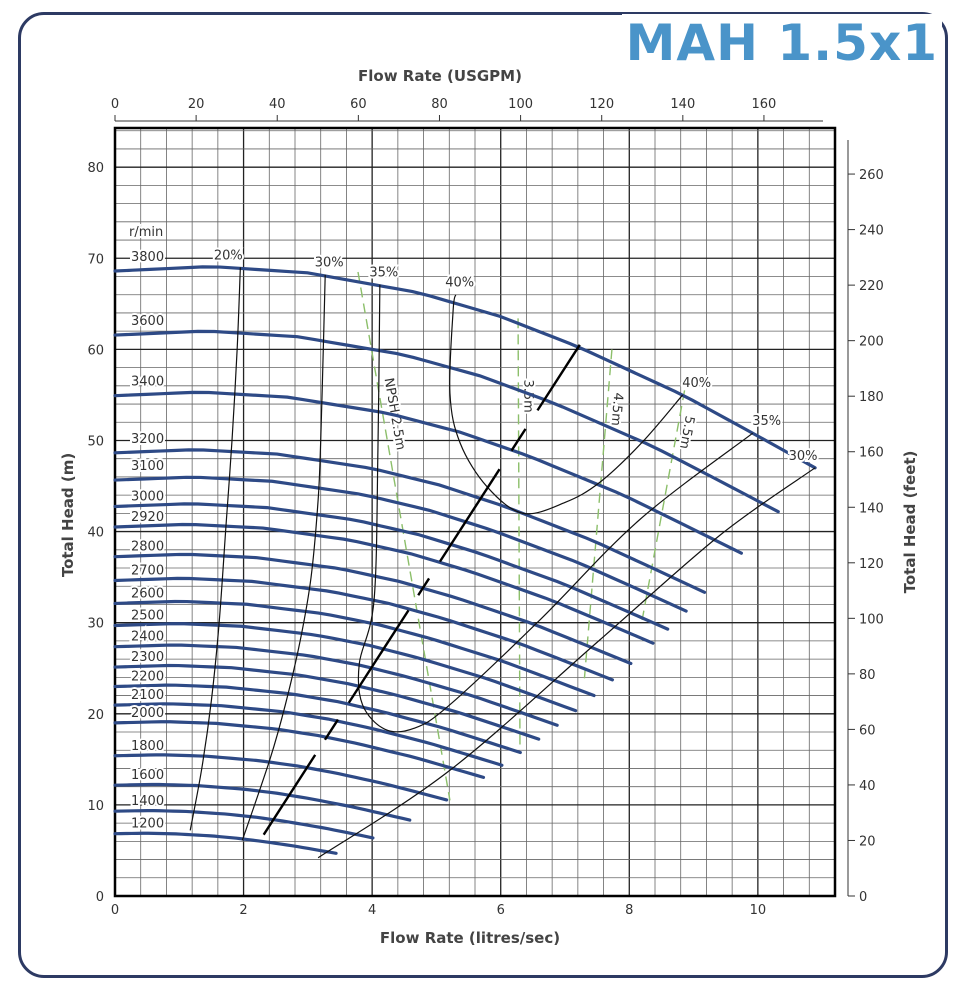 Image resolution: width=972 pixels, height=1000 pixels. What do you see at coordinates (95, 715) in the screenshot?
I see `y-tick-label: 20` at bounding box center [95, 715].